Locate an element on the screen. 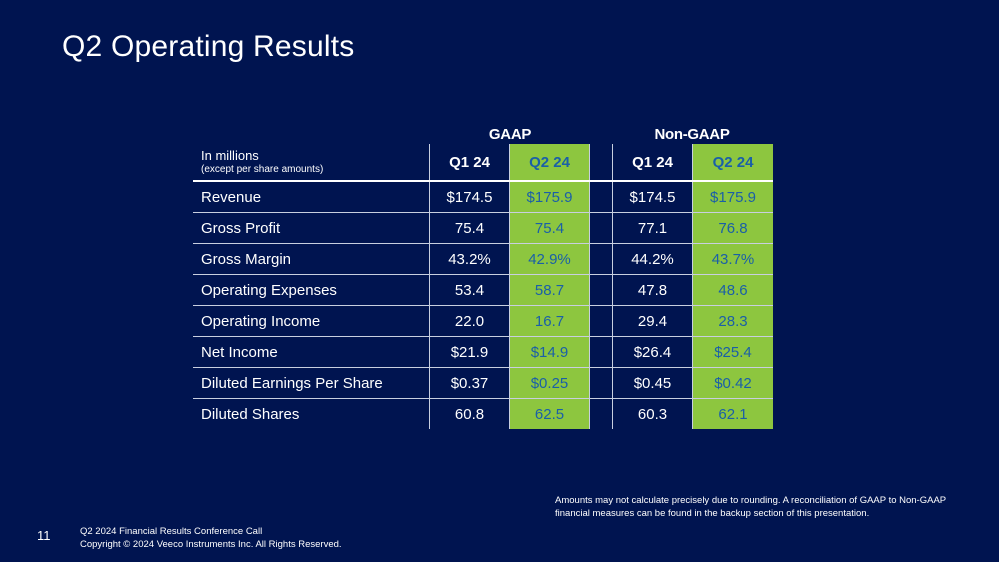 The width and height of the screenshot is (999, 562). nongaap-q1-value: 47.8 is located at coordinates (653, 290).